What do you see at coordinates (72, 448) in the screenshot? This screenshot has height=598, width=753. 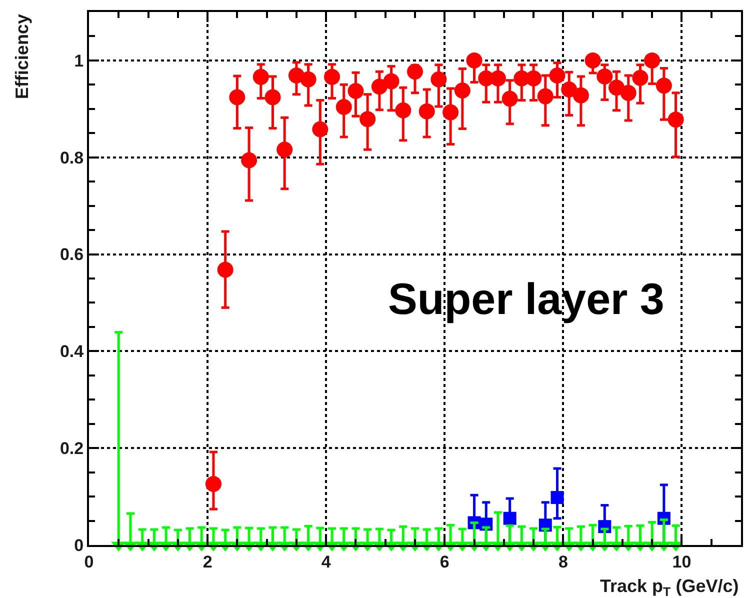 I see `y-tick-label: 0.2` at bounding box center [72, 448].